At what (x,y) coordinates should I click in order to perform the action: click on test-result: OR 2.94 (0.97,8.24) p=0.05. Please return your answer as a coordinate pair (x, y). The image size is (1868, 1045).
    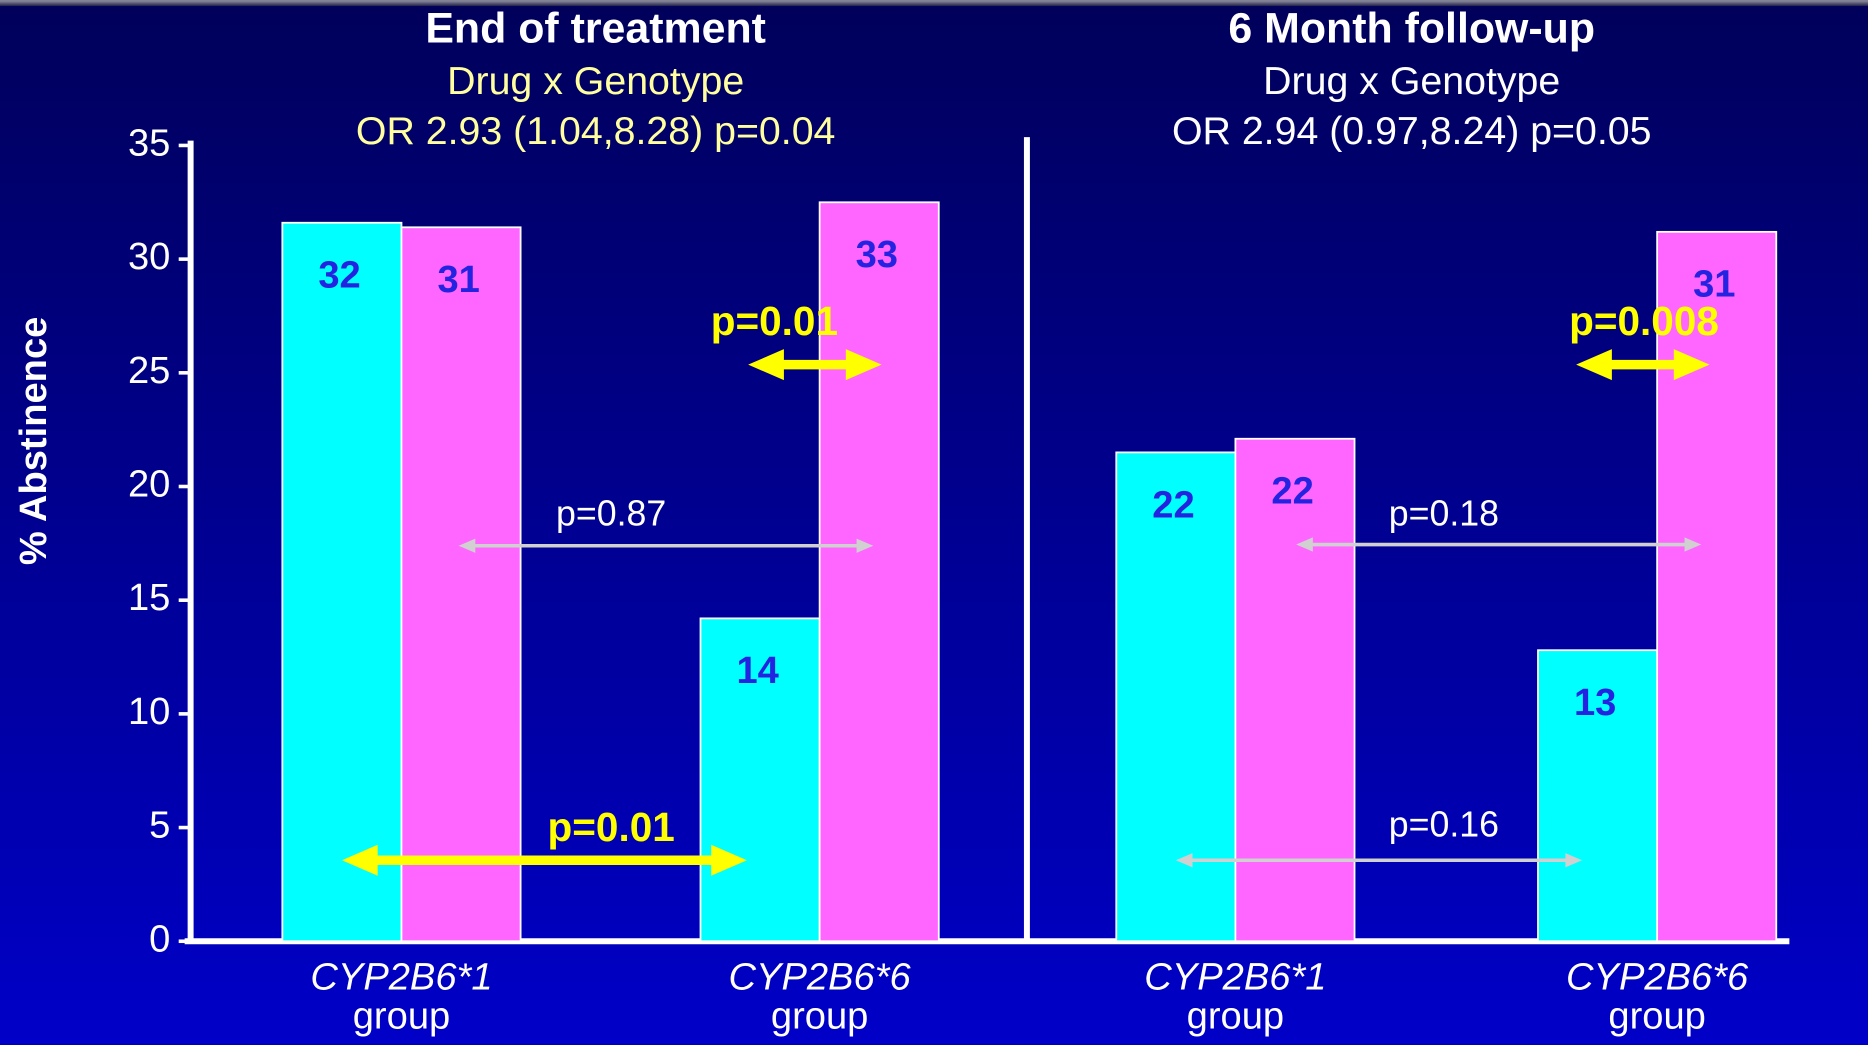
    Looking at the image, I should click on (1412, 131).